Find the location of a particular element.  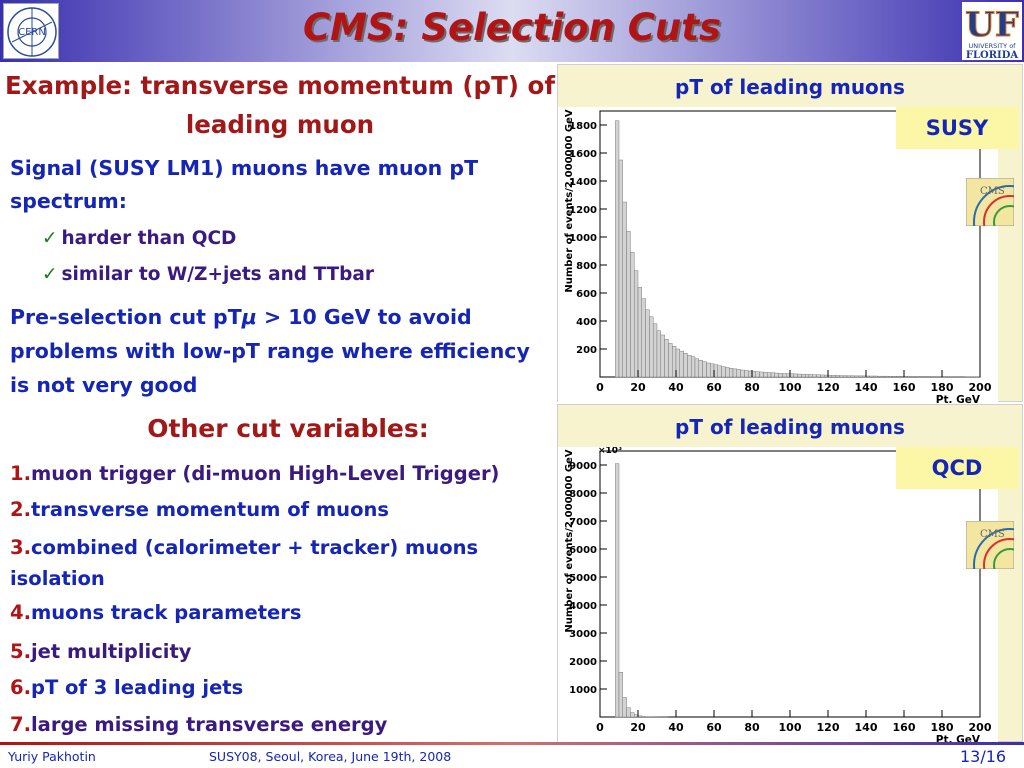

y-tick-label: 8000 is located at coordinates (583, 494).